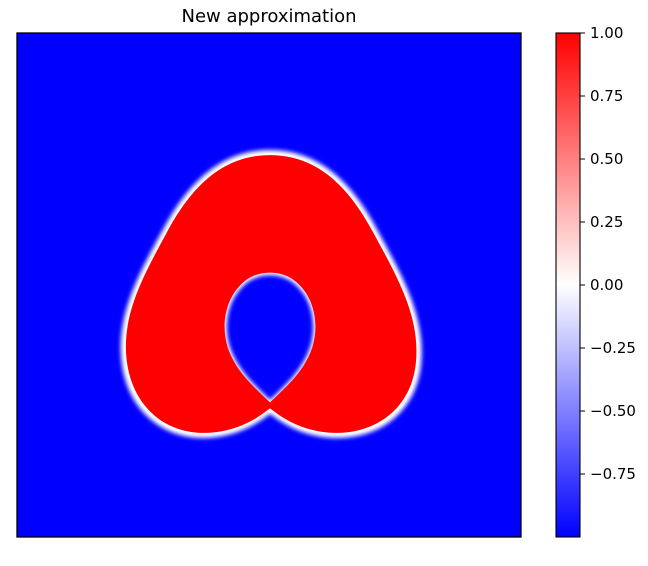 This screenshot has height=566, width=648. What do you see at coordinates (613, 348) in the screenshot?
I see `colorbar-tick-label: −0.25` at bounding box center [613, 348].